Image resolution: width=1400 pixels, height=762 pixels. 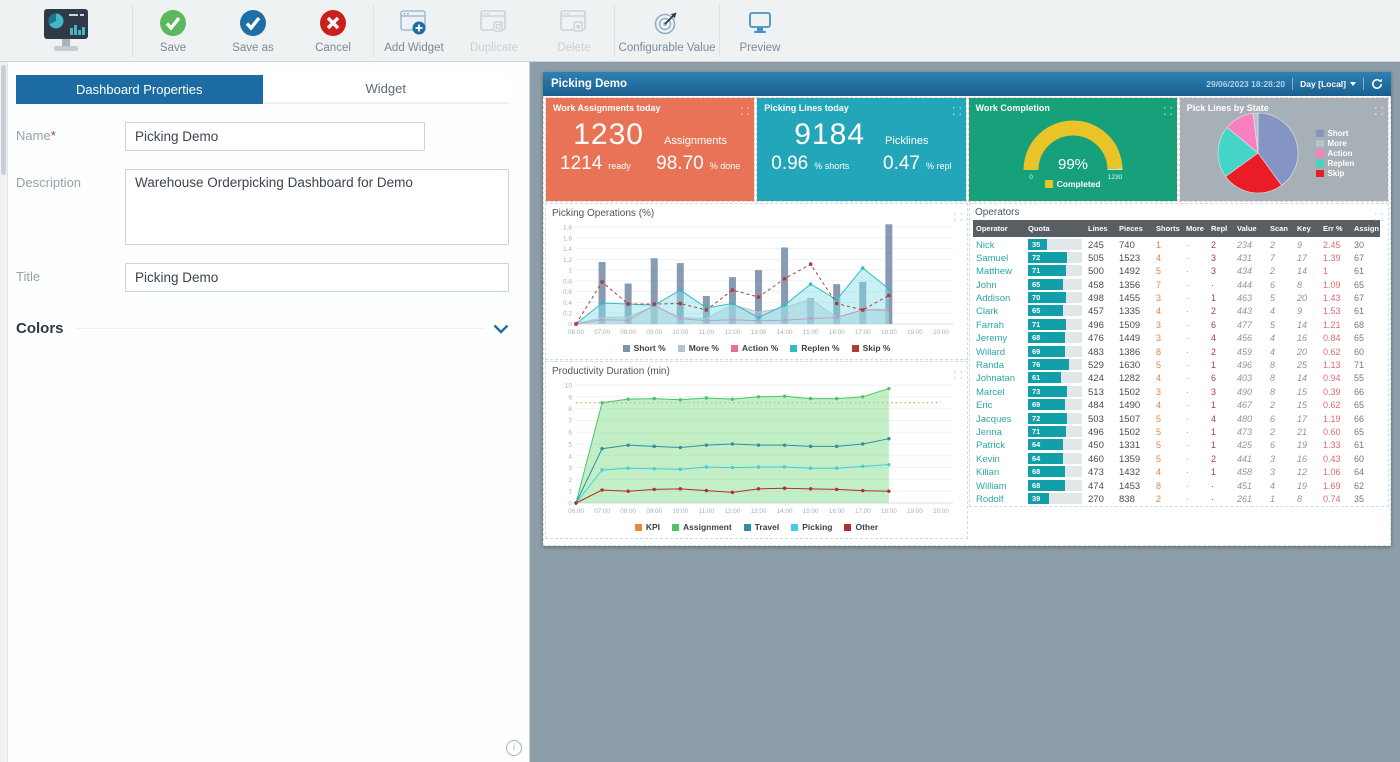 What do you see at coordinates (262, 328) in the screenshot?
I see `colors-section-header: Colors` at bounding box center [262, 328].